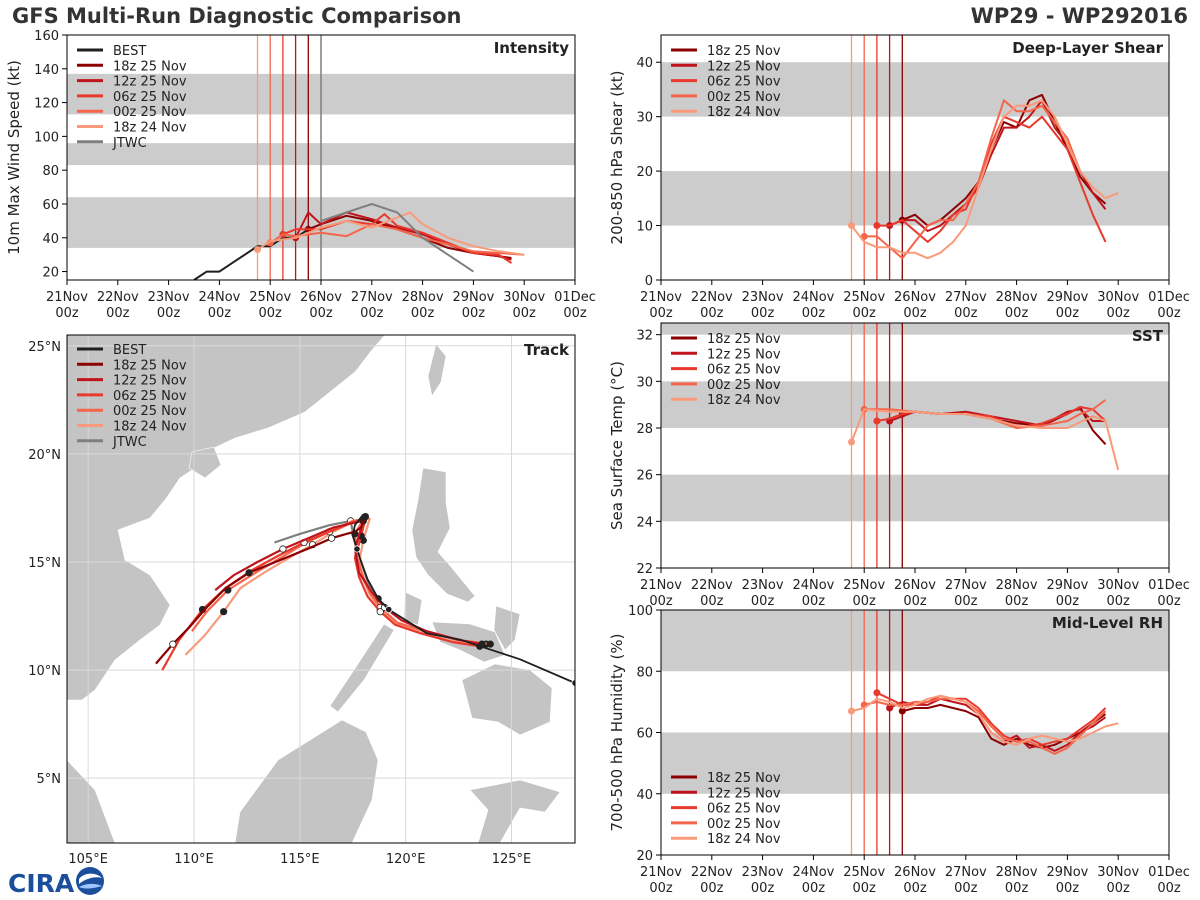  I want to click on track-point-best, so click(357, 549).